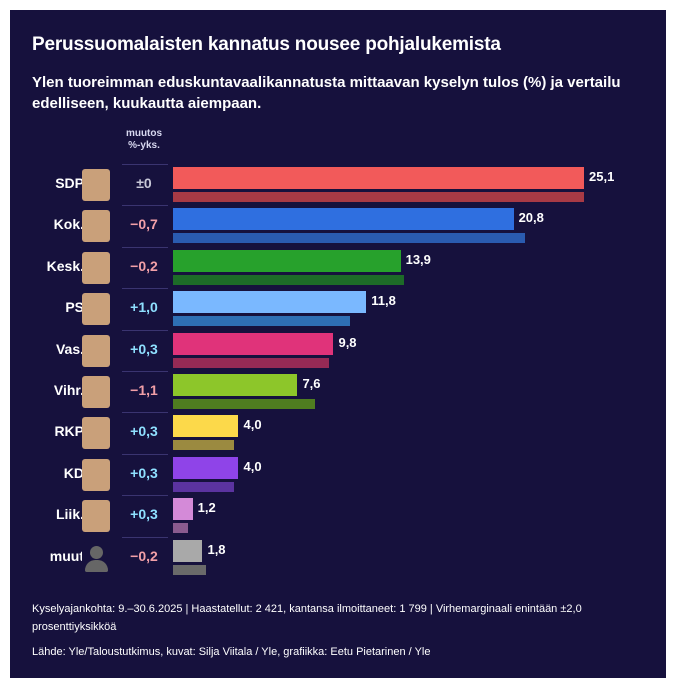  What do you see at coordinates (69, 514) in the screenshot?
I see `party-label: Liik.` at bounding box center [69, 514].